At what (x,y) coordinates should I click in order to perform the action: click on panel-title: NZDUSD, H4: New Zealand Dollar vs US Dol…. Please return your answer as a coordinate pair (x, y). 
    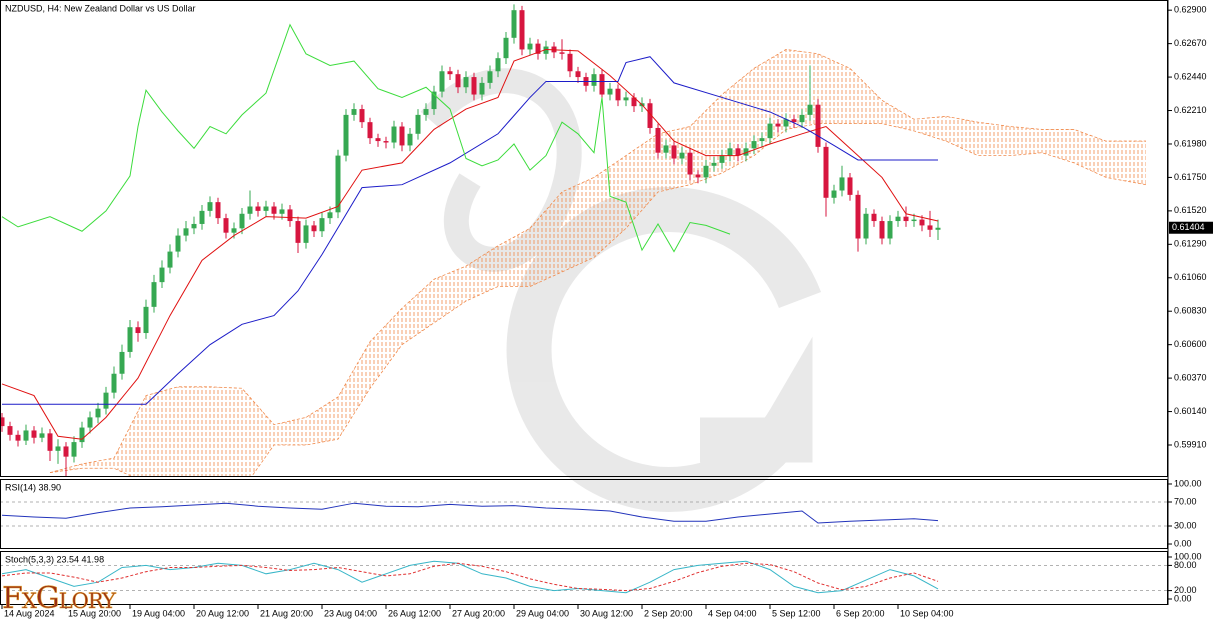
    Looking at the image, I should click on (100, 8).